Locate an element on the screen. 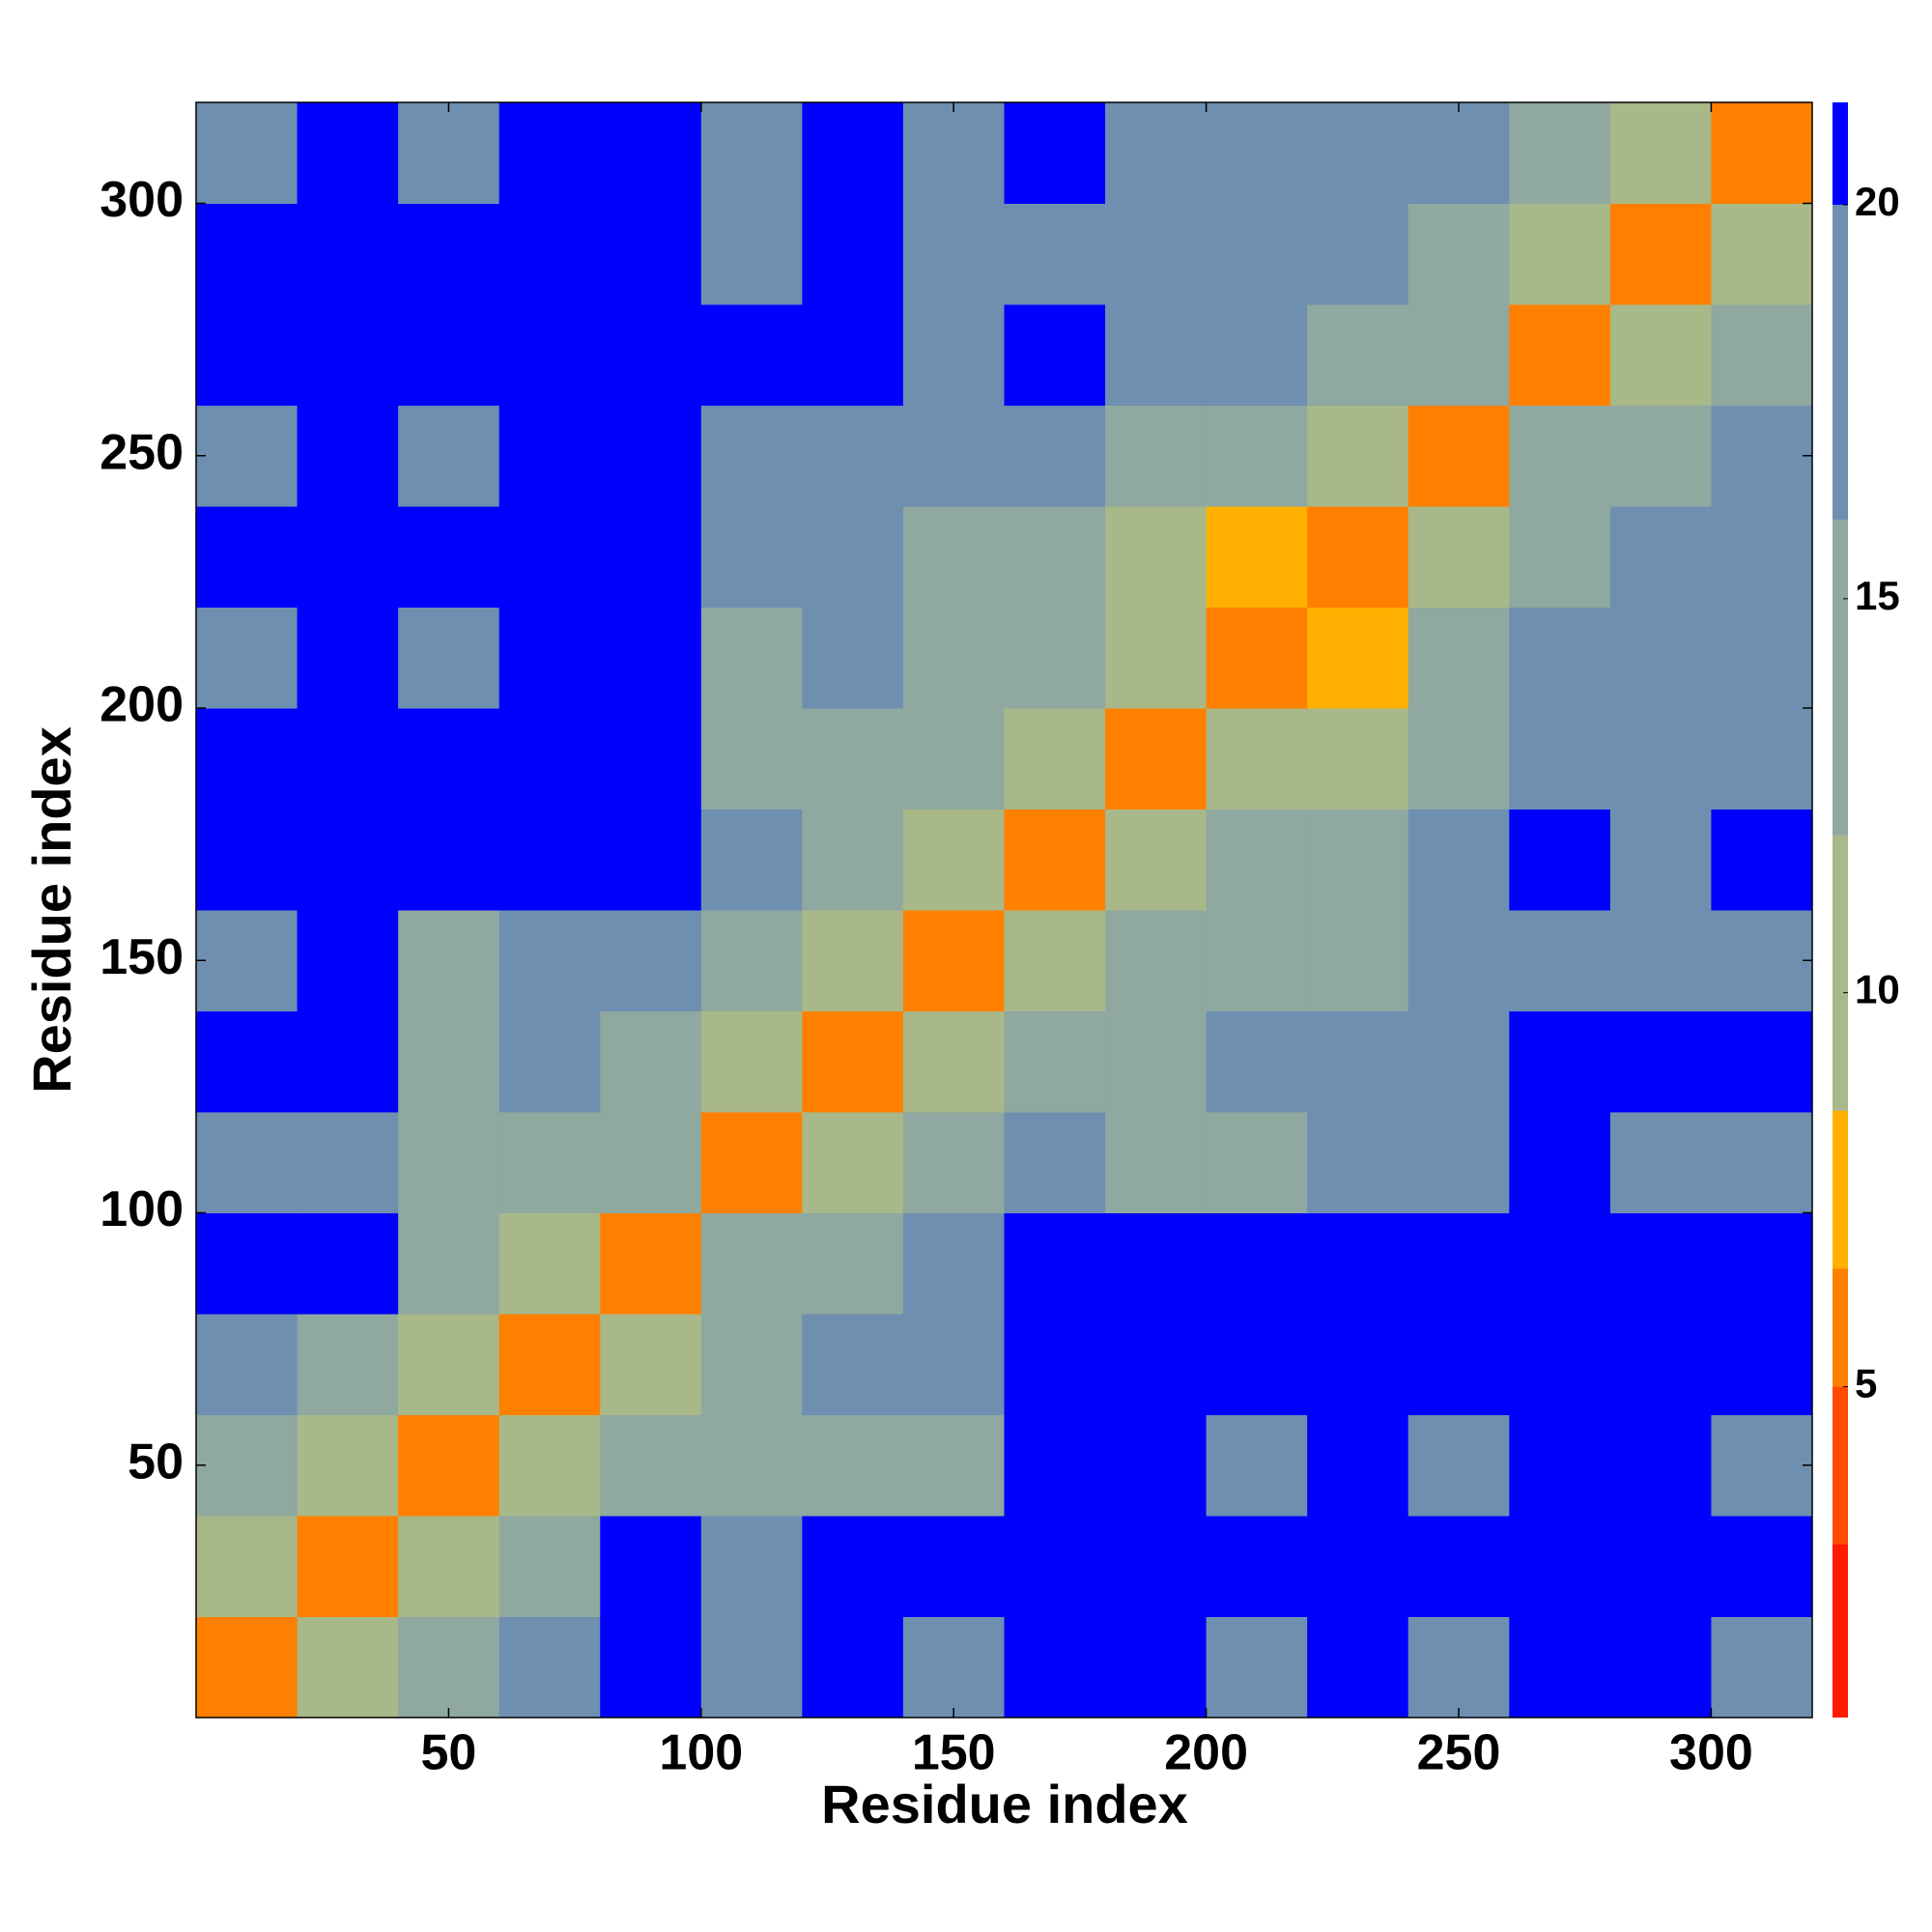  x-tick-label: 200 is located at coordinates (1206, 1753).